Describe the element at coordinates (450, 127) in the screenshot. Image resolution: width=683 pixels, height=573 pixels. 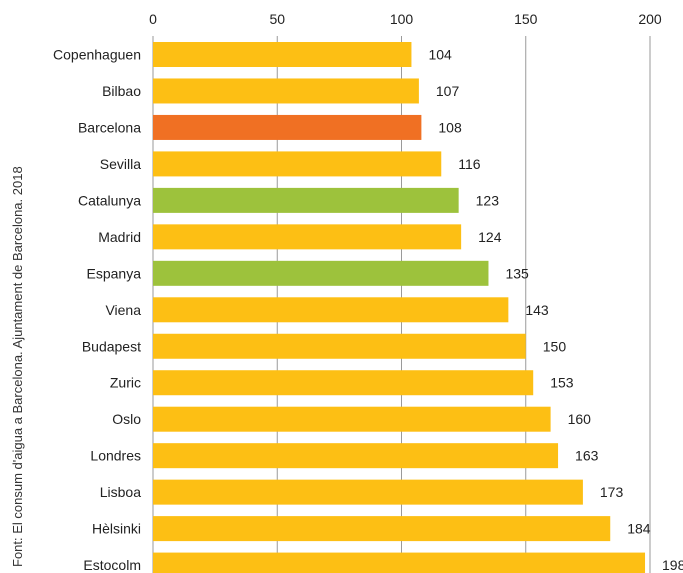
I see `value-label: 108` at that location.